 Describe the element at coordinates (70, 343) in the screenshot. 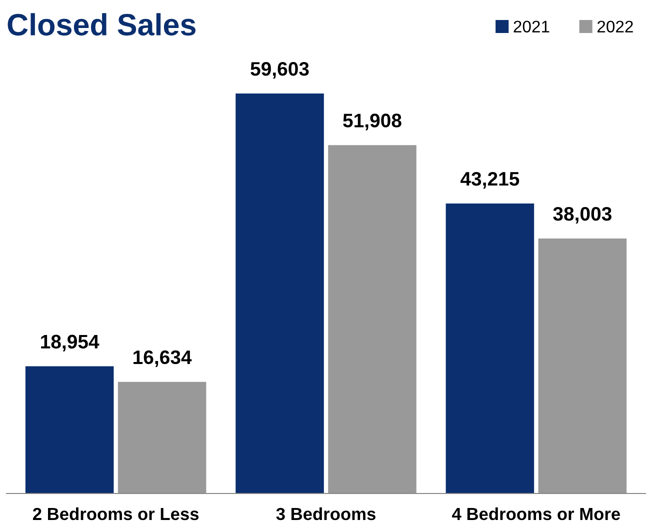

I see `data-label: 18,954` at that location.